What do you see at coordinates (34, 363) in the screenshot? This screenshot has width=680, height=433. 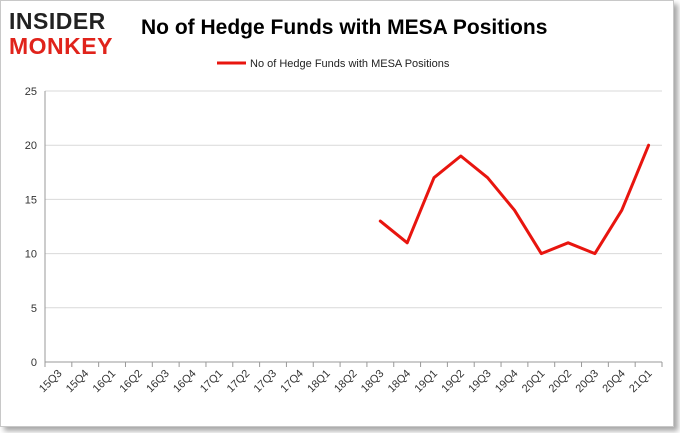 I see `y-tick-label-0: 0` at bounding box center [34, 363].